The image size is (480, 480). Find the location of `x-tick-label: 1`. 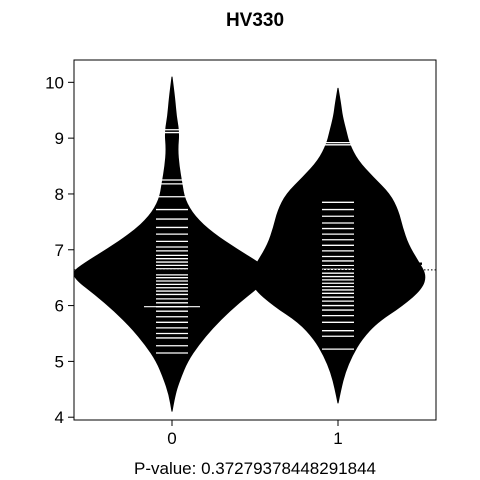

x-tick-label: 1 is located at coordinates (337, 438).